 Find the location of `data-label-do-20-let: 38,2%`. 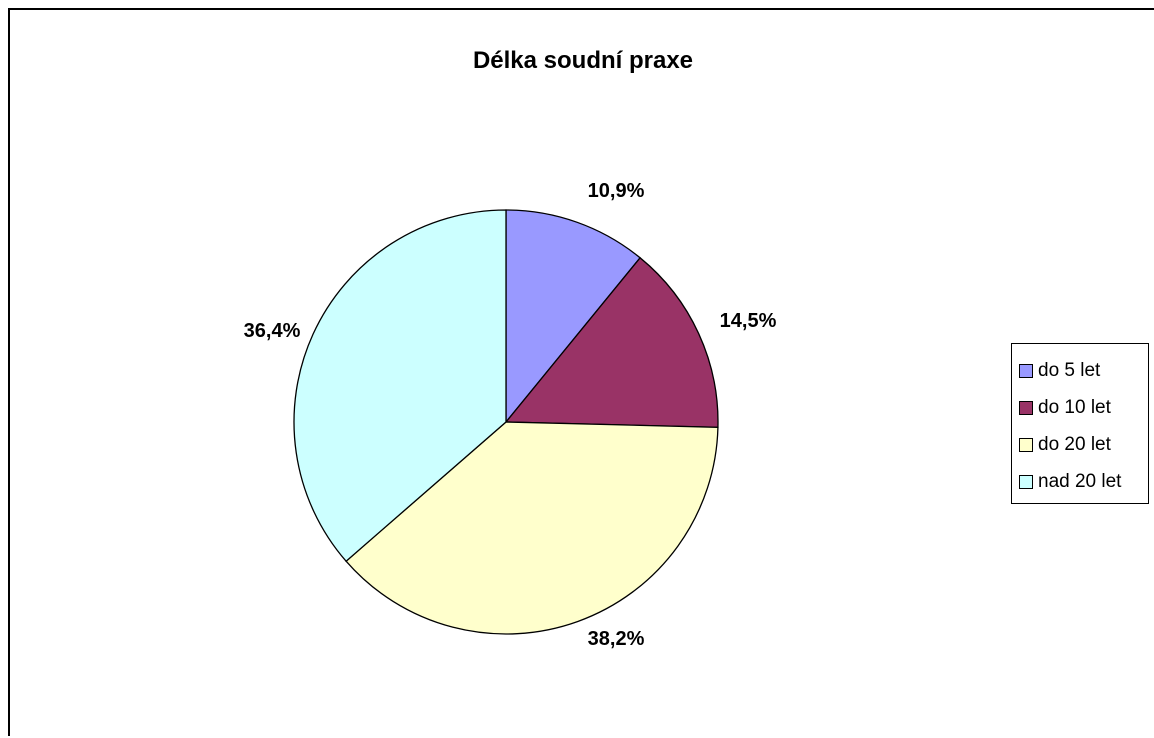

data-label-do-20-let: 38,2% is located at coordinates (616, 639).